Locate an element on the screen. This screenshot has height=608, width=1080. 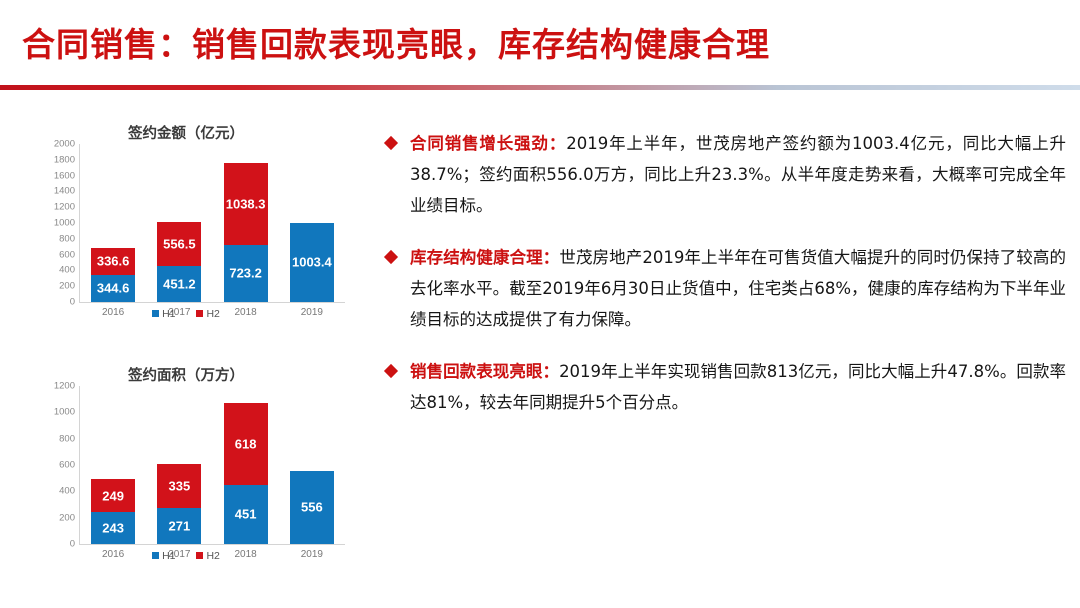
bar-value-label: 556 is located at coordinates (312, 507).